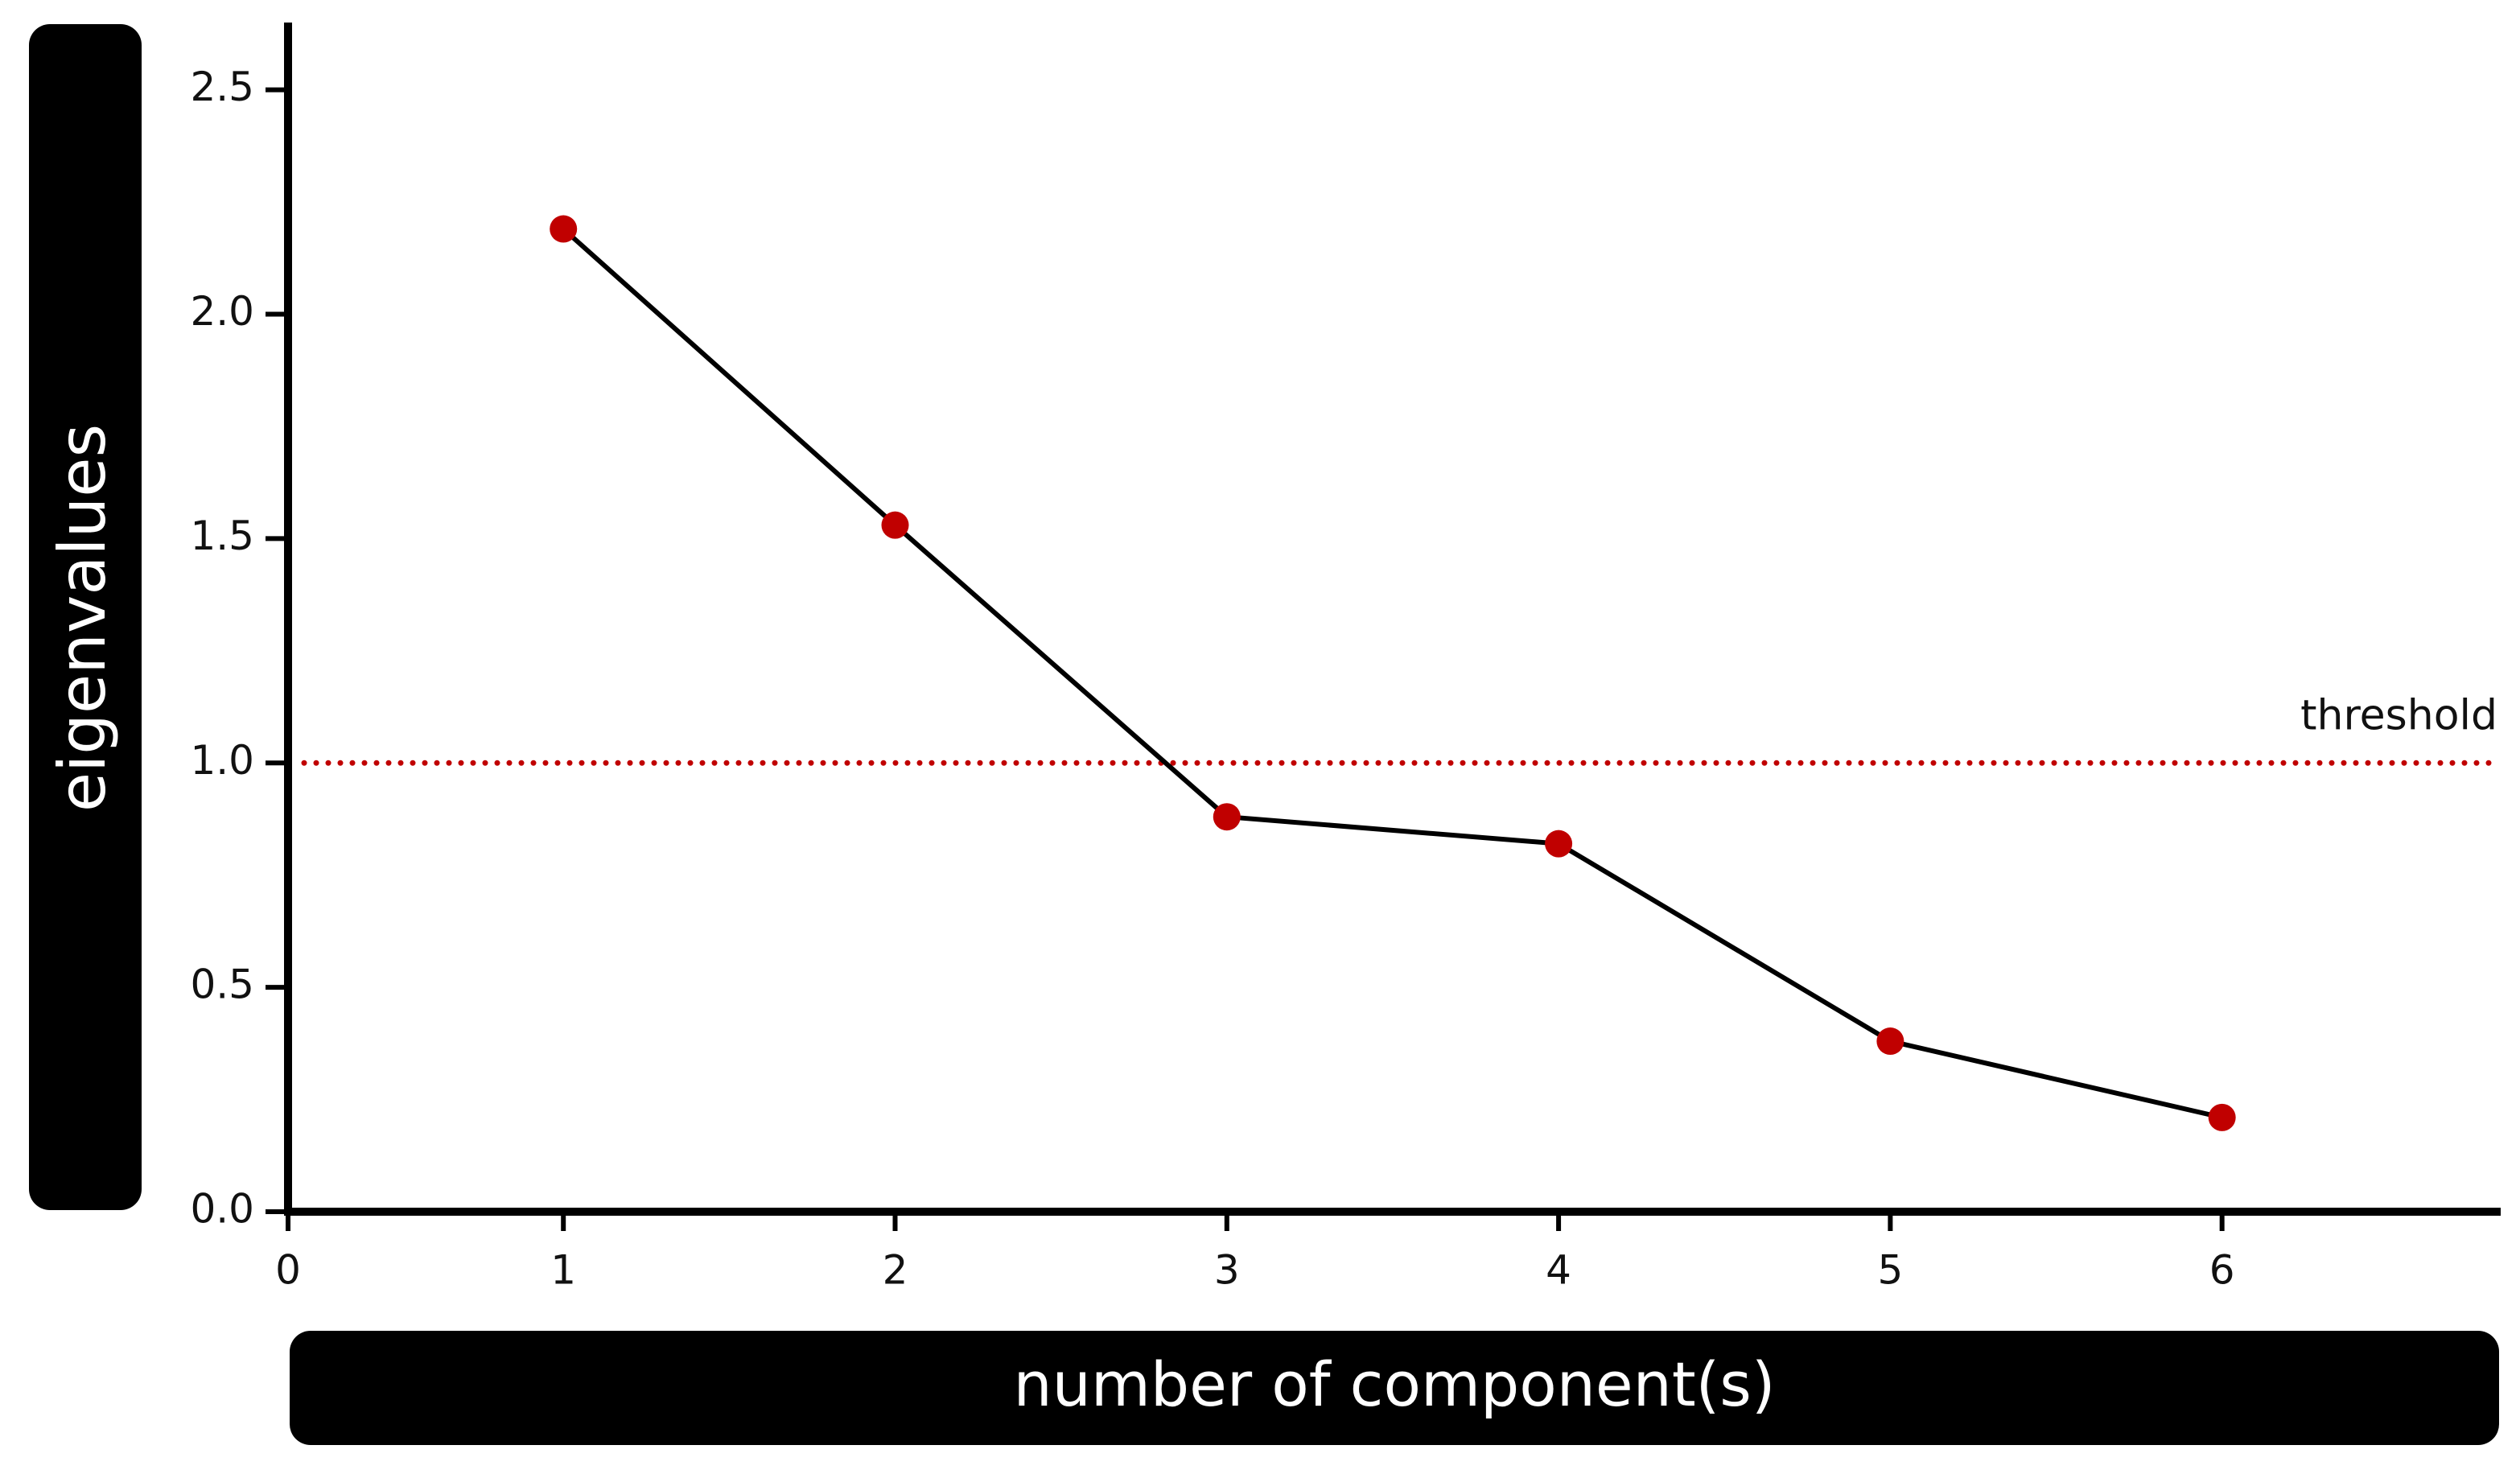  Describe the element at coordinates (1227, 1270) in the screenshot. I see `x-tick-label: 3` at that location.